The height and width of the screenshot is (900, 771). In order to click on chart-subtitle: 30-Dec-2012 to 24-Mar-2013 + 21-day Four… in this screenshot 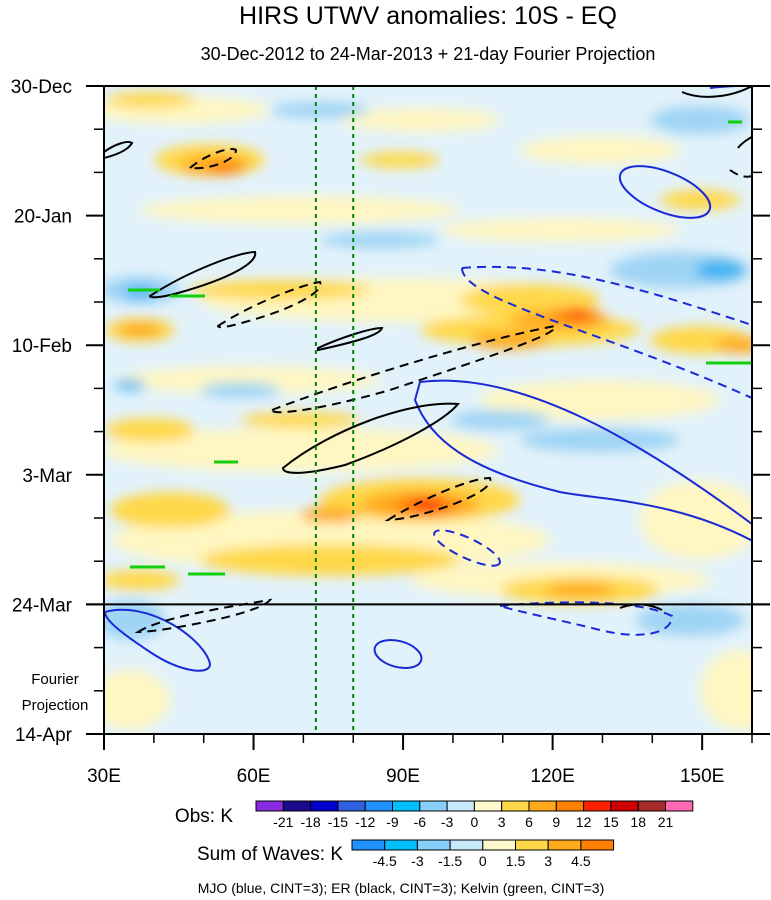, I will do `click(428, 54)`.